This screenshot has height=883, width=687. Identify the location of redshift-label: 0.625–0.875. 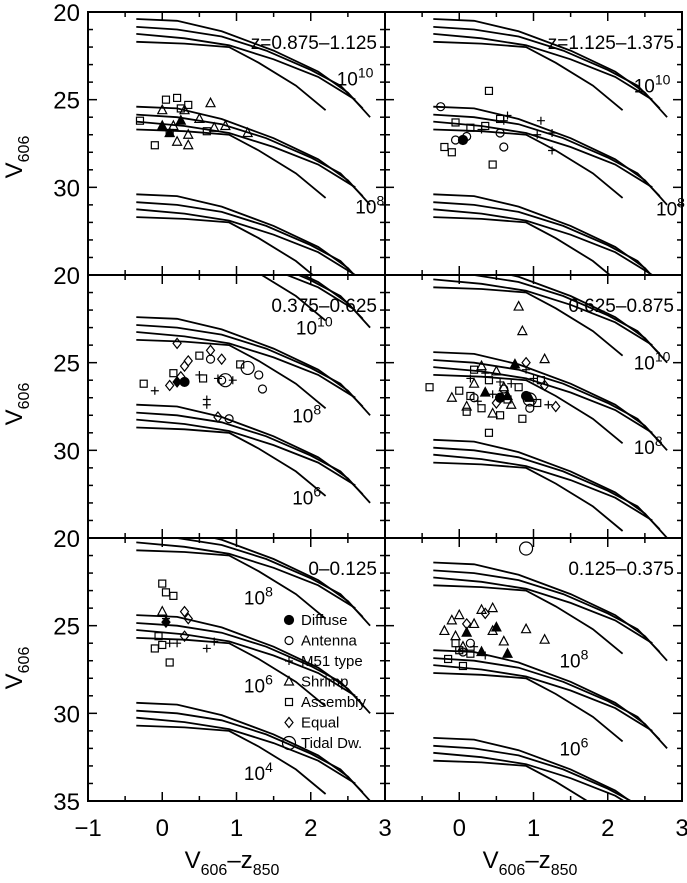
(621, 306).